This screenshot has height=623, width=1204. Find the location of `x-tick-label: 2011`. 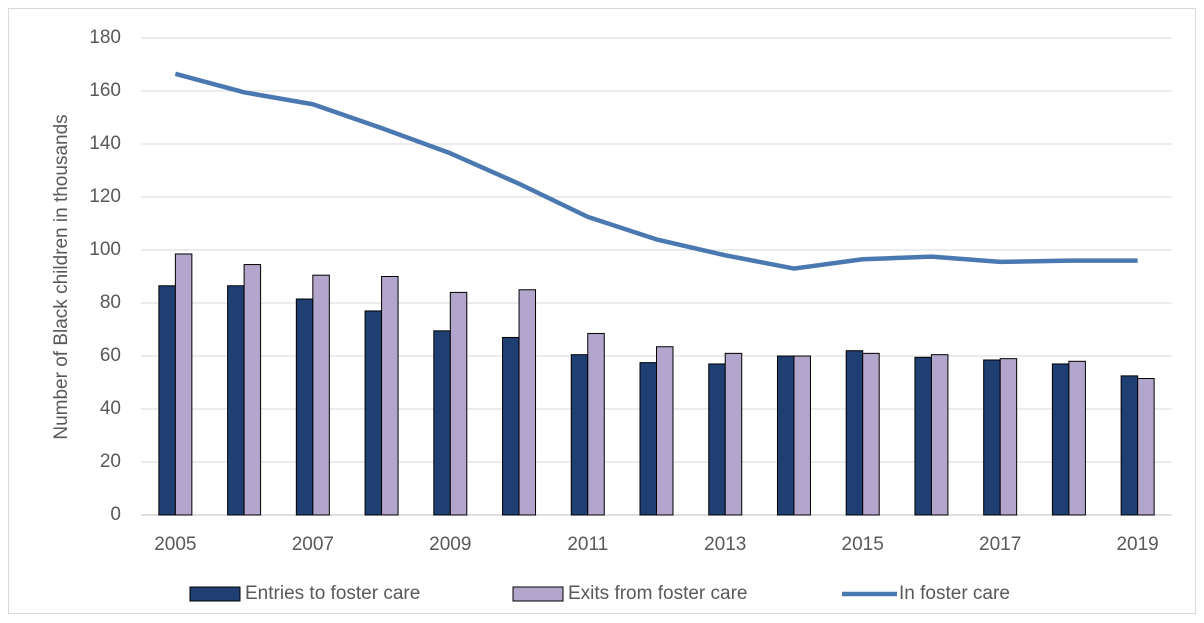

x-tick-label: 2011 is located at coordinates (587, 544).